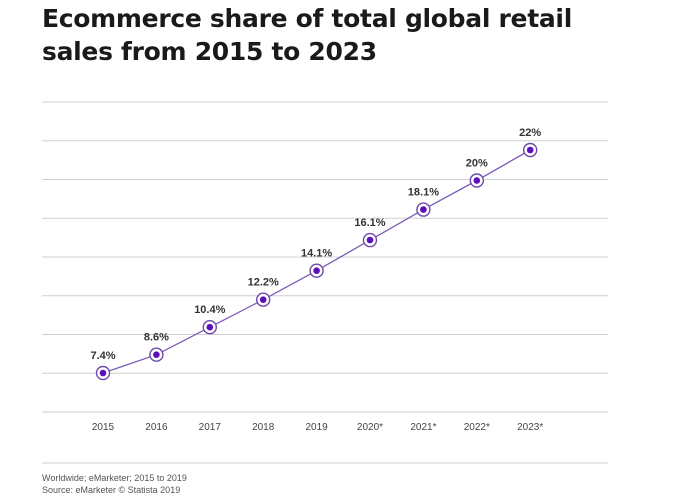  I want to click on data-label-2018: 12.2%, so click(263, 283).